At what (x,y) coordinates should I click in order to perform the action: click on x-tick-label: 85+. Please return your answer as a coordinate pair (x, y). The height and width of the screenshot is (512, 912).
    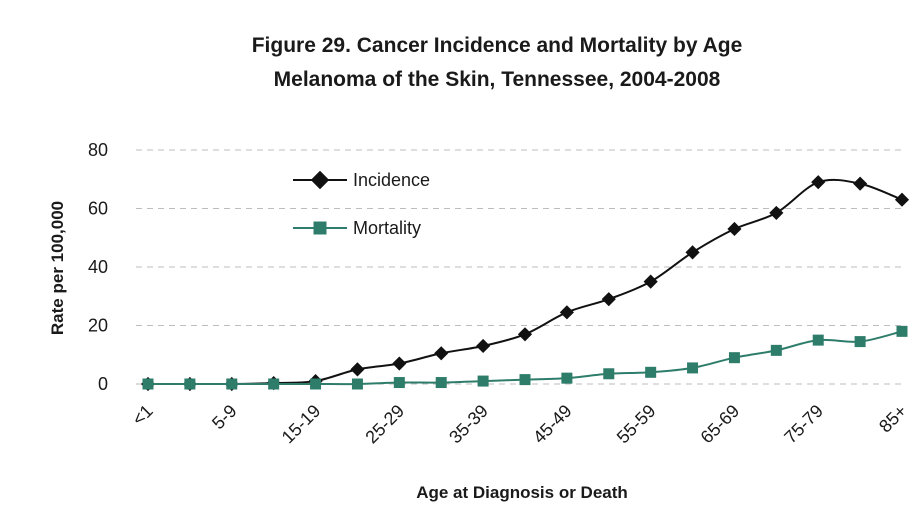
    Looking at the image, I should click on (893, 419).